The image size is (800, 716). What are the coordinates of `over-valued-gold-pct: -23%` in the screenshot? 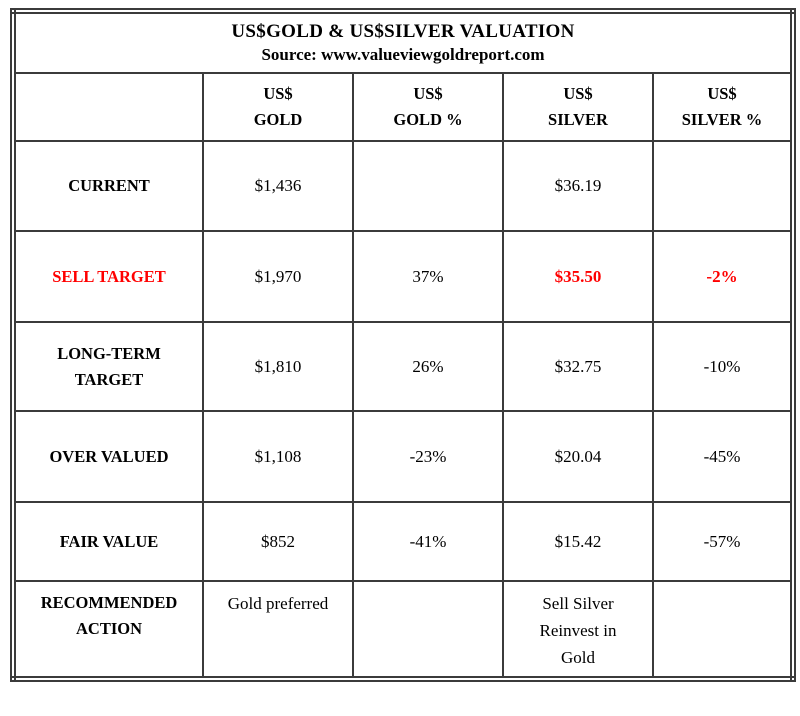 It's located at (428, 456).